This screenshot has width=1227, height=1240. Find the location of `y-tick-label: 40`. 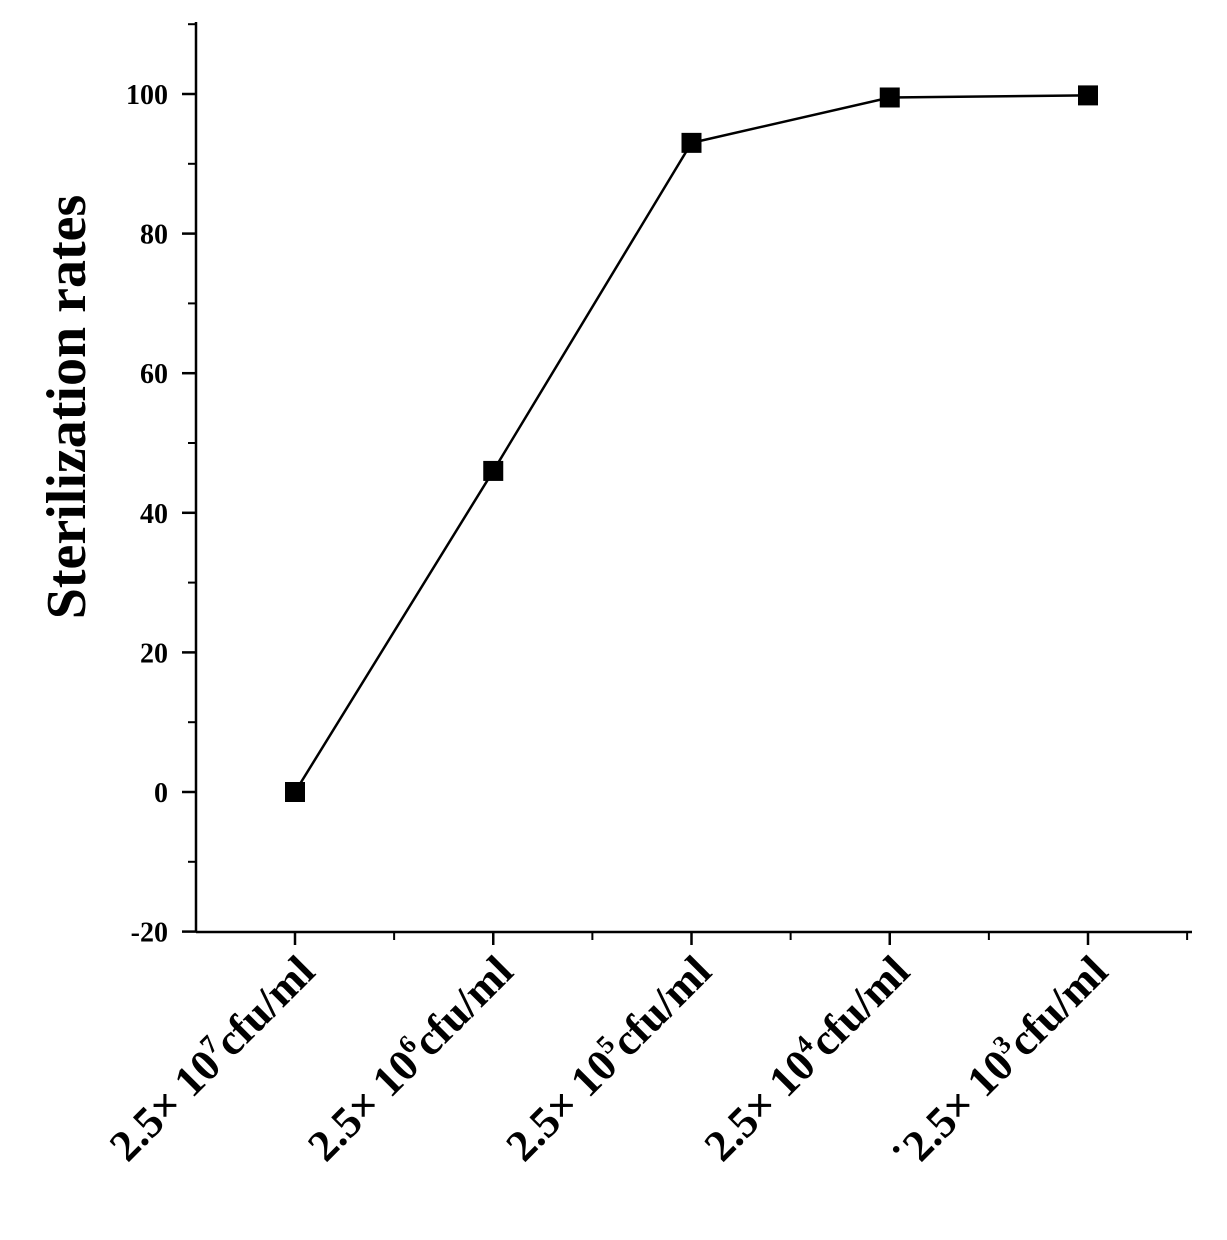

y-tick-label: 40 is located at coordinates (154, 514).